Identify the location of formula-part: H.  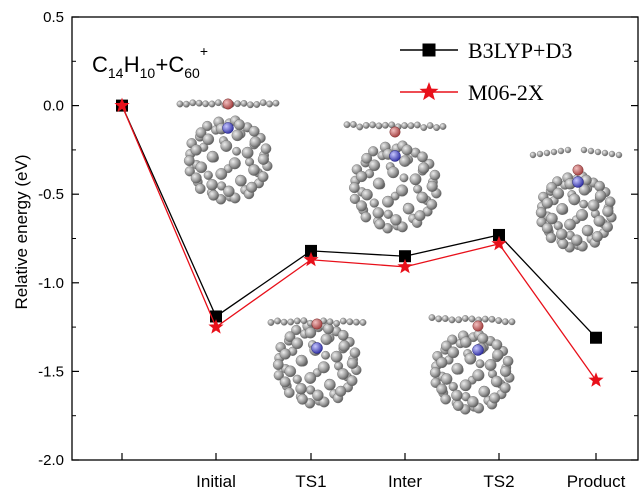
(132, 64).